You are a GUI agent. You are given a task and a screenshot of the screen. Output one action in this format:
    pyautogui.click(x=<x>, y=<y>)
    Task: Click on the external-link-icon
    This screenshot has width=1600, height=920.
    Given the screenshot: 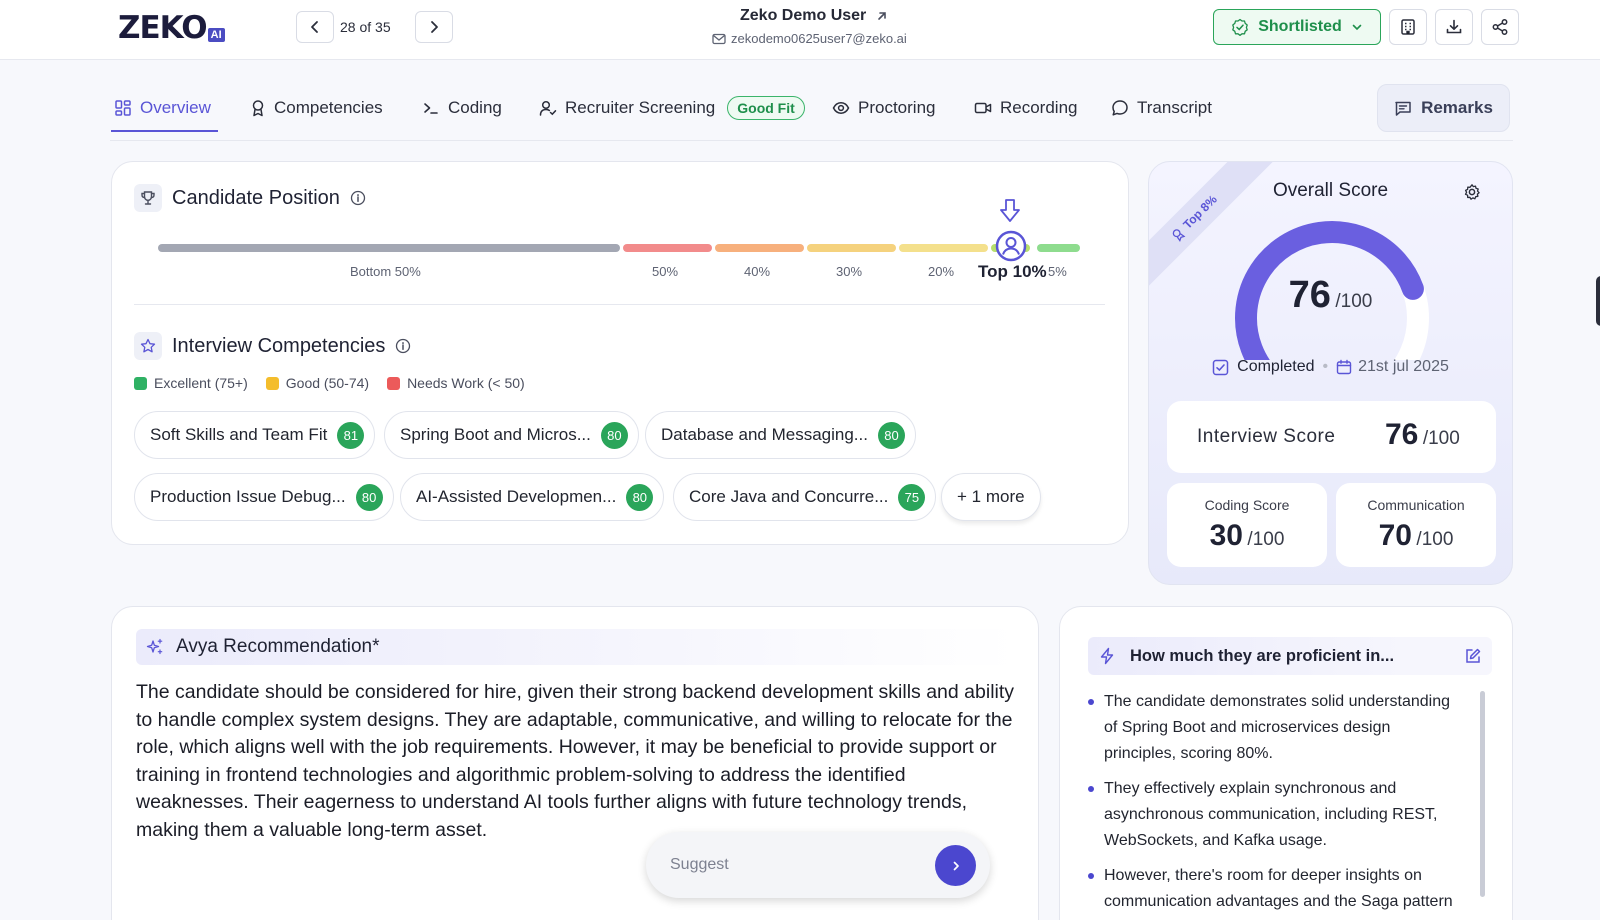 What is the action you would take?
    pyautogui.click(x=882, y=16)
    